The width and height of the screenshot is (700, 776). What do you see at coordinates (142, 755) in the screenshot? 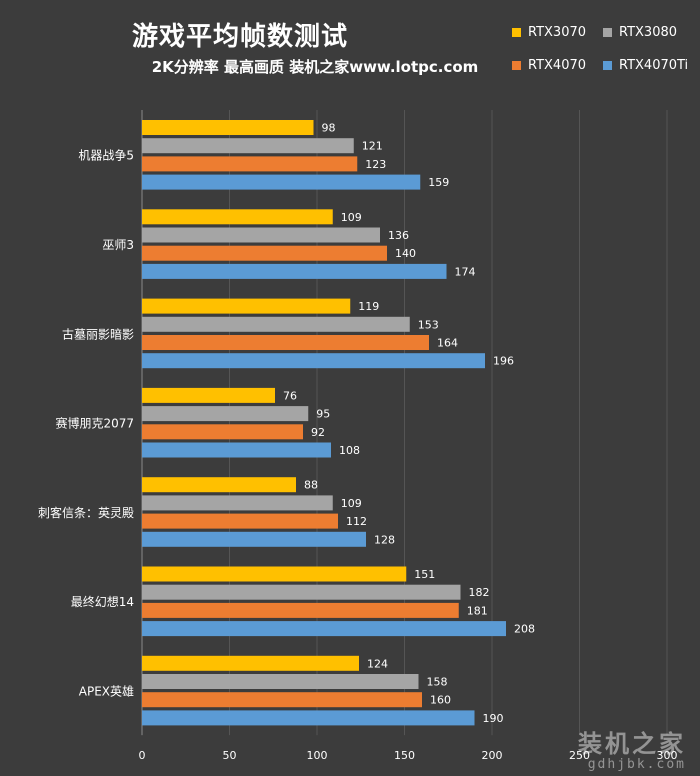
I see `x-tick-label: 0` at bounding box center [142, 755].